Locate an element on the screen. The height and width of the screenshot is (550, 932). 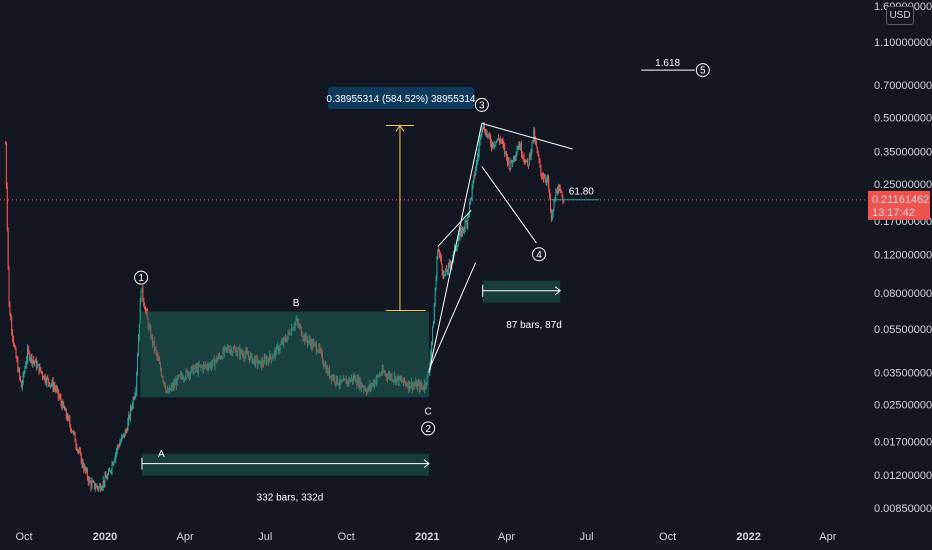
wave-label: 1 is located at coordinates (141, 278).